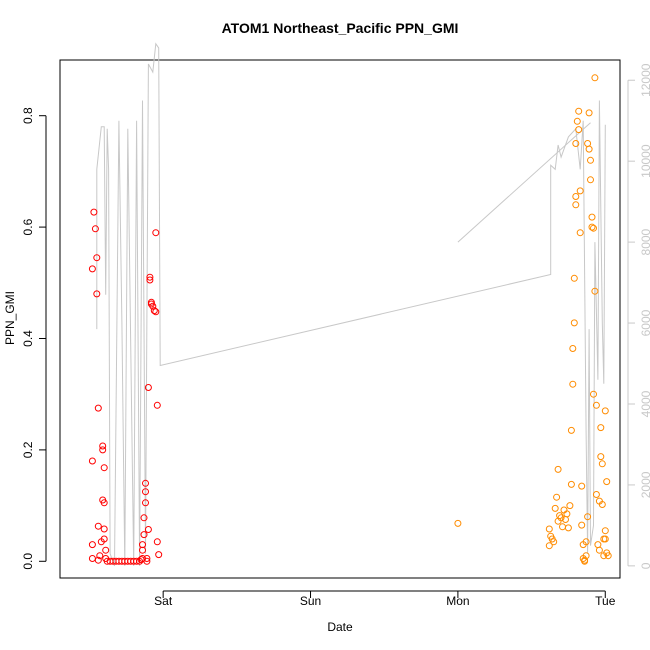  Describe the element at coordinates (28, 449) in the screenshot. I see `y-tick-label-left: 0.2` at that location.